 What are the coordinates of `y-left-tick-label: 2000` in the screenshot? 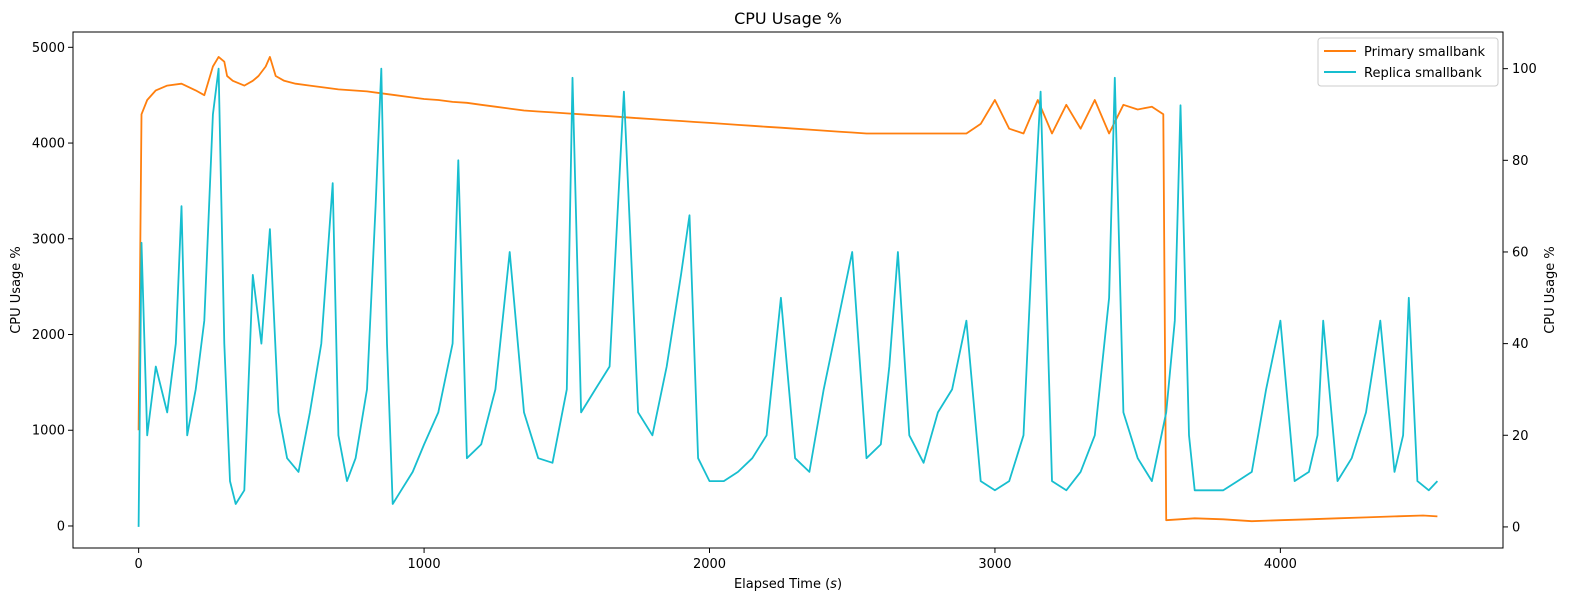 It's located at (48, 335).